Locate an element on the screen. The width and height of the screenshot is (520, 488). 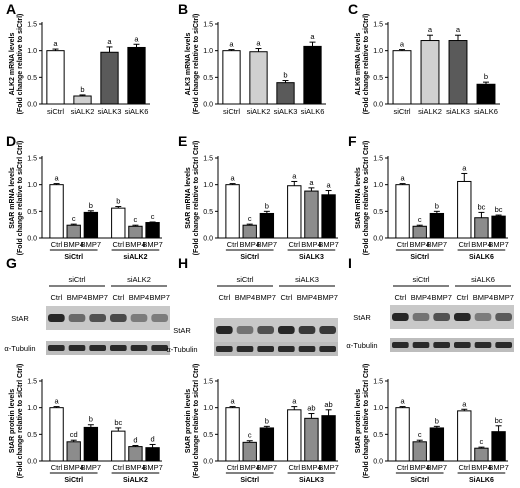
blot-row-label-tubulin: α-Tubulin is located at coordinates (19, 348).